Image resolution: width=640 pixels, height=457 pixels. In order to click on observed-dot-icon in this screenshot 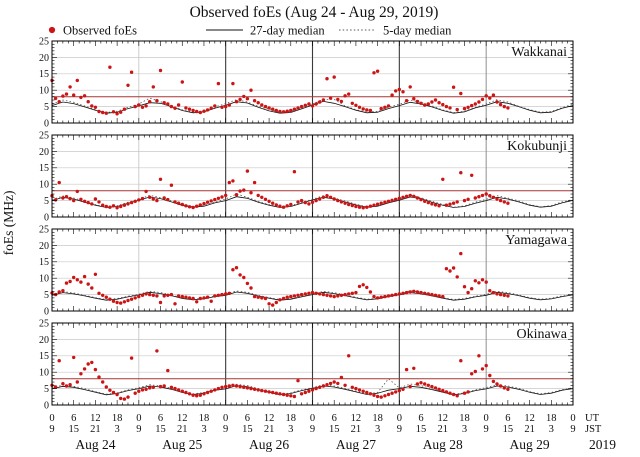, I will do `click(52, 30)`.